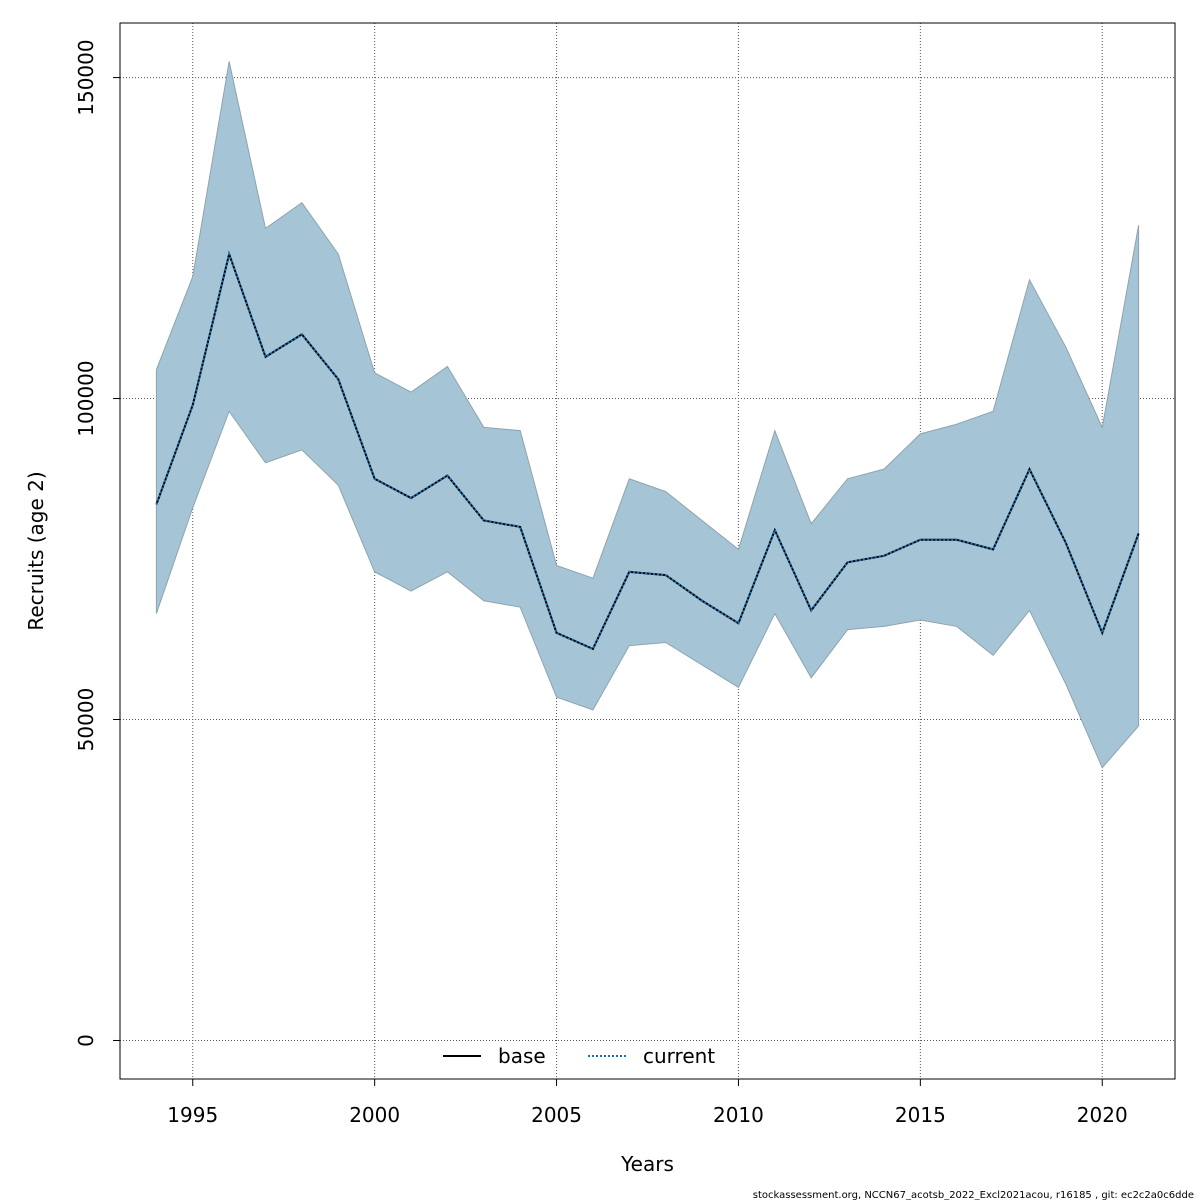 This screenshot has height=1200, width=1200. What do you see at coordinates (556, 1115) in the screenshot?
I see `x-tick-label: 2005` at bounding box center [556, 1115].